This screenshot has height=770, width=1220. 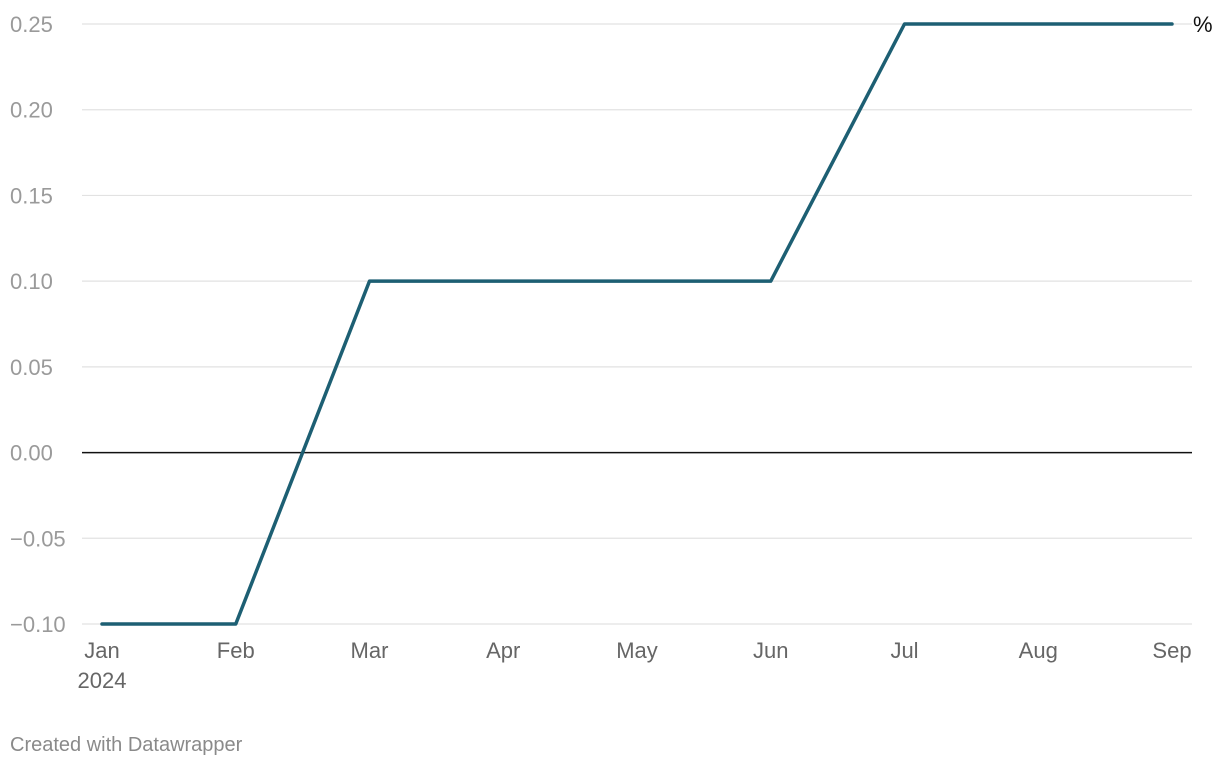 I want to click on footer-credit: Created with Datawrapper, so click(x=126, y=745).